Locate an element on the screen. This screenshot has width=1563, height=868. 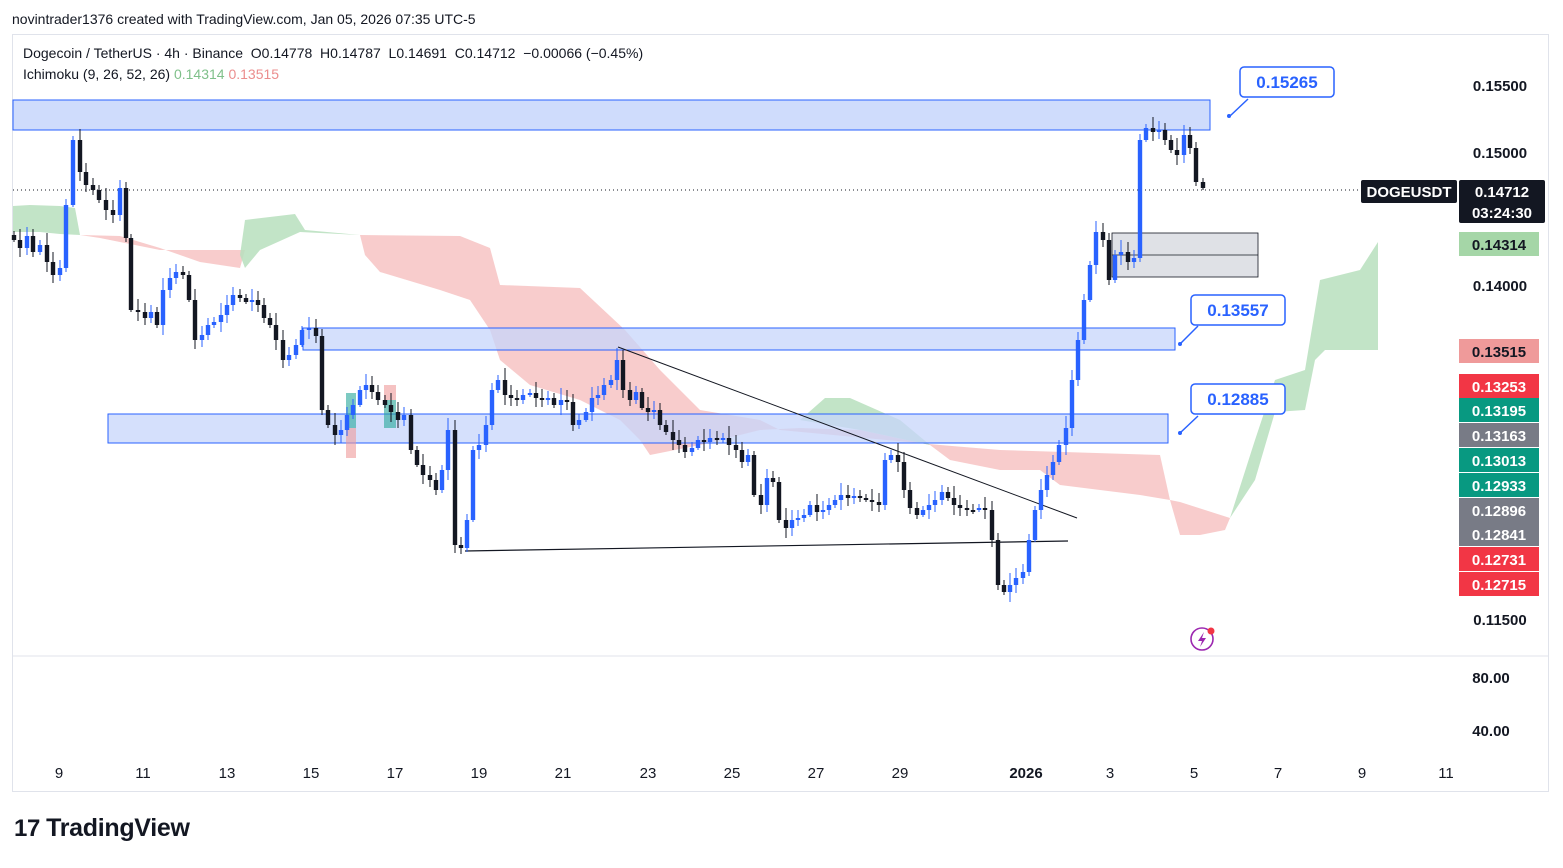
price-tag-0.13163: 0.13163 is located at coordinates (1499, 436).